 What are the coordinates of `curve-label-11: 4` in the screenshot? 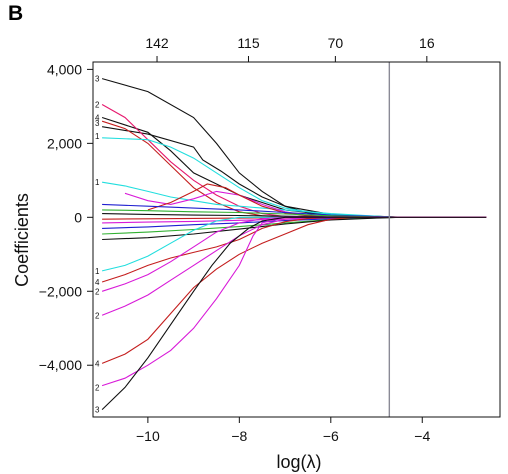 It's located at (97, 363).